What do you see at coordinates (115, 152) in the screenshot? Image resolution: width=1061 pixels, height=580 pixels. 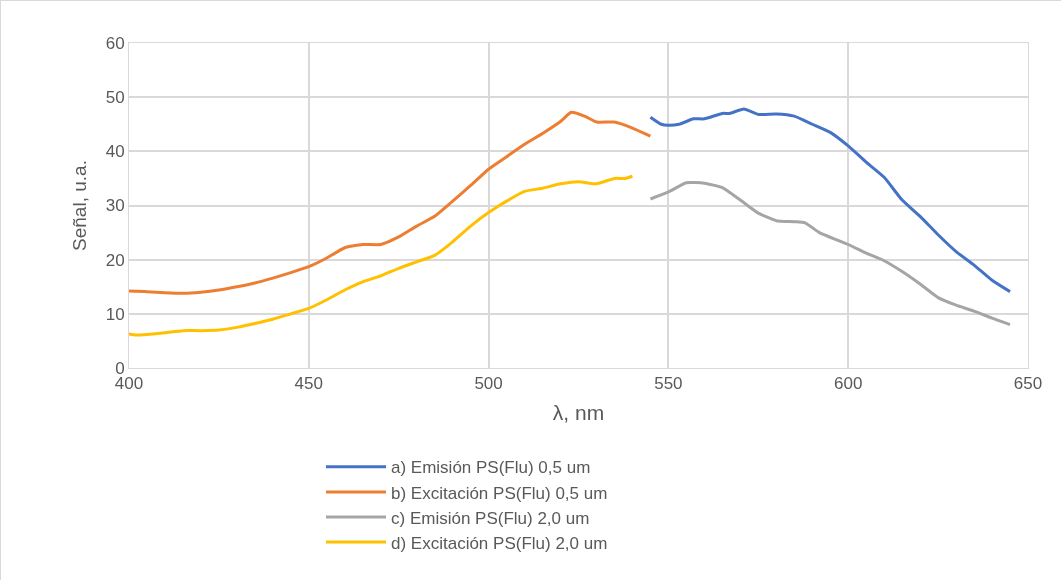 I see `y-tick-label: 40` at bounding box center [115, 152].